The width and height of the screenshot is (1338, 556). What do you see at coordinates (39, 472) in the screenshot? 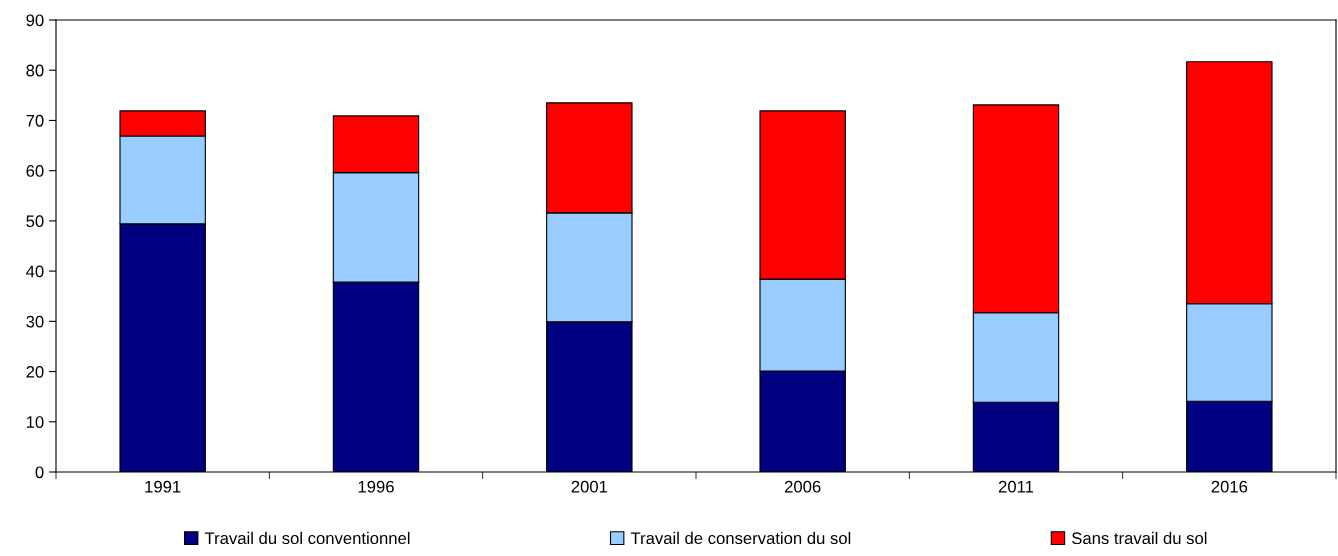
I see `y-tick-label: 0` at bounding box center [39, 472].